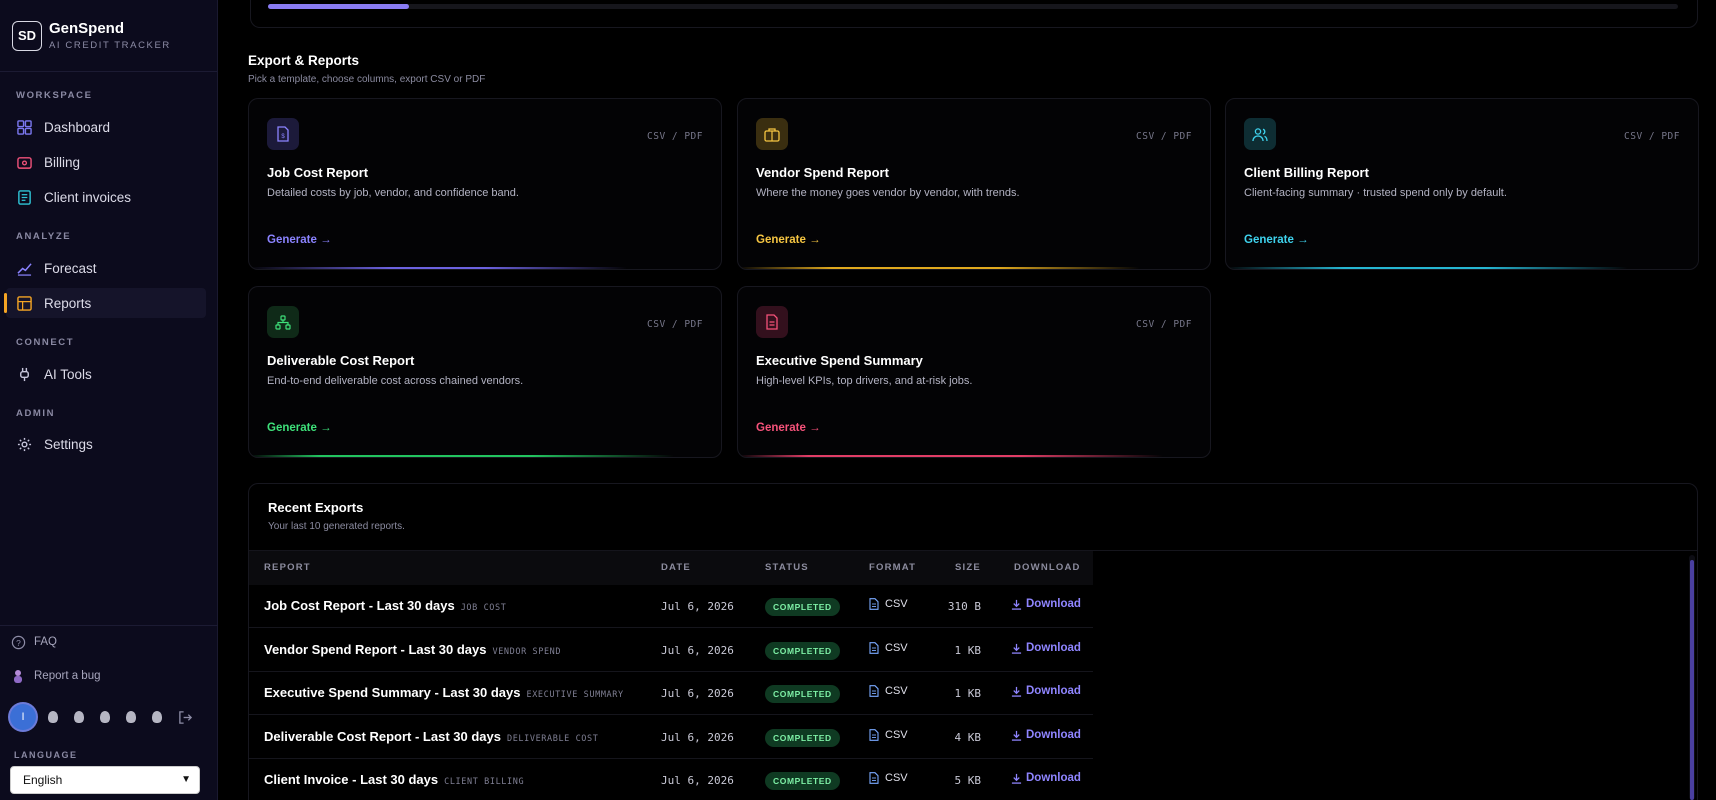 The image size is (1716, 800). Describe the element at coordinates (106, 444) in the screenshot. I see `sidebar-item-settings: Settings` at that location.